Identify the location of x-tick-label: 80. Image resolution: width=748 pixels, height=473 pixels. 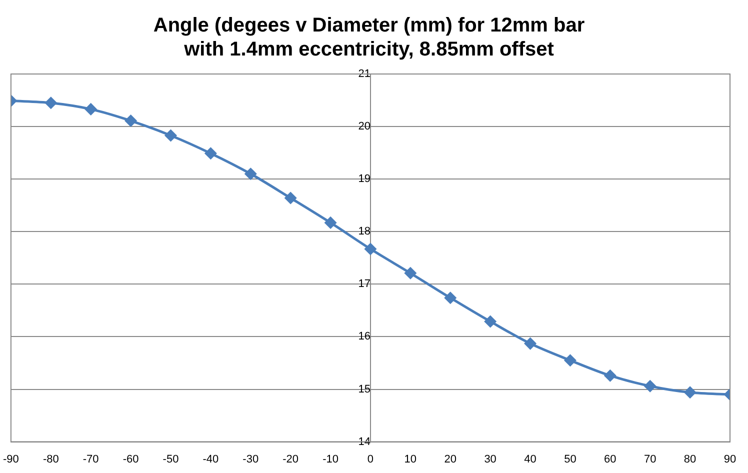
(690, 459).